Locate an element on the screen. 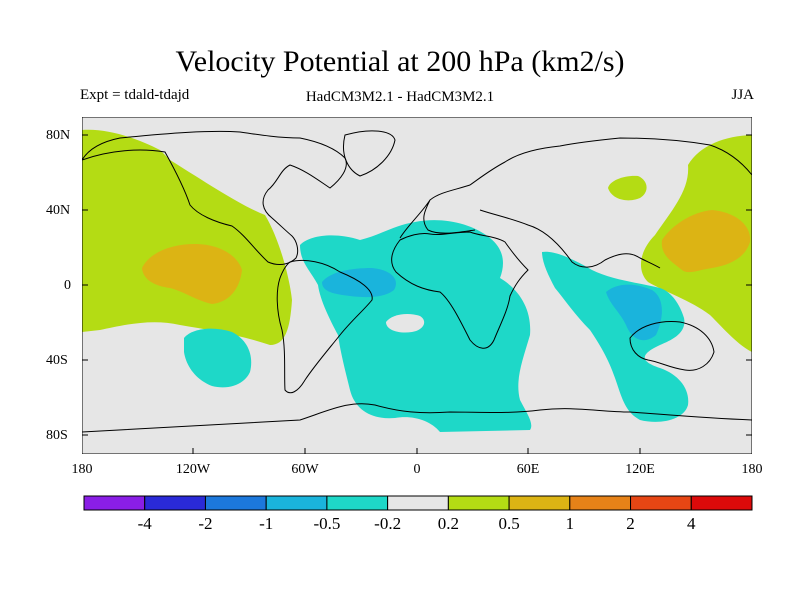 This screenshot has height=600, width=800. colorbar-label: -4 is located at coordinates (144, 523).